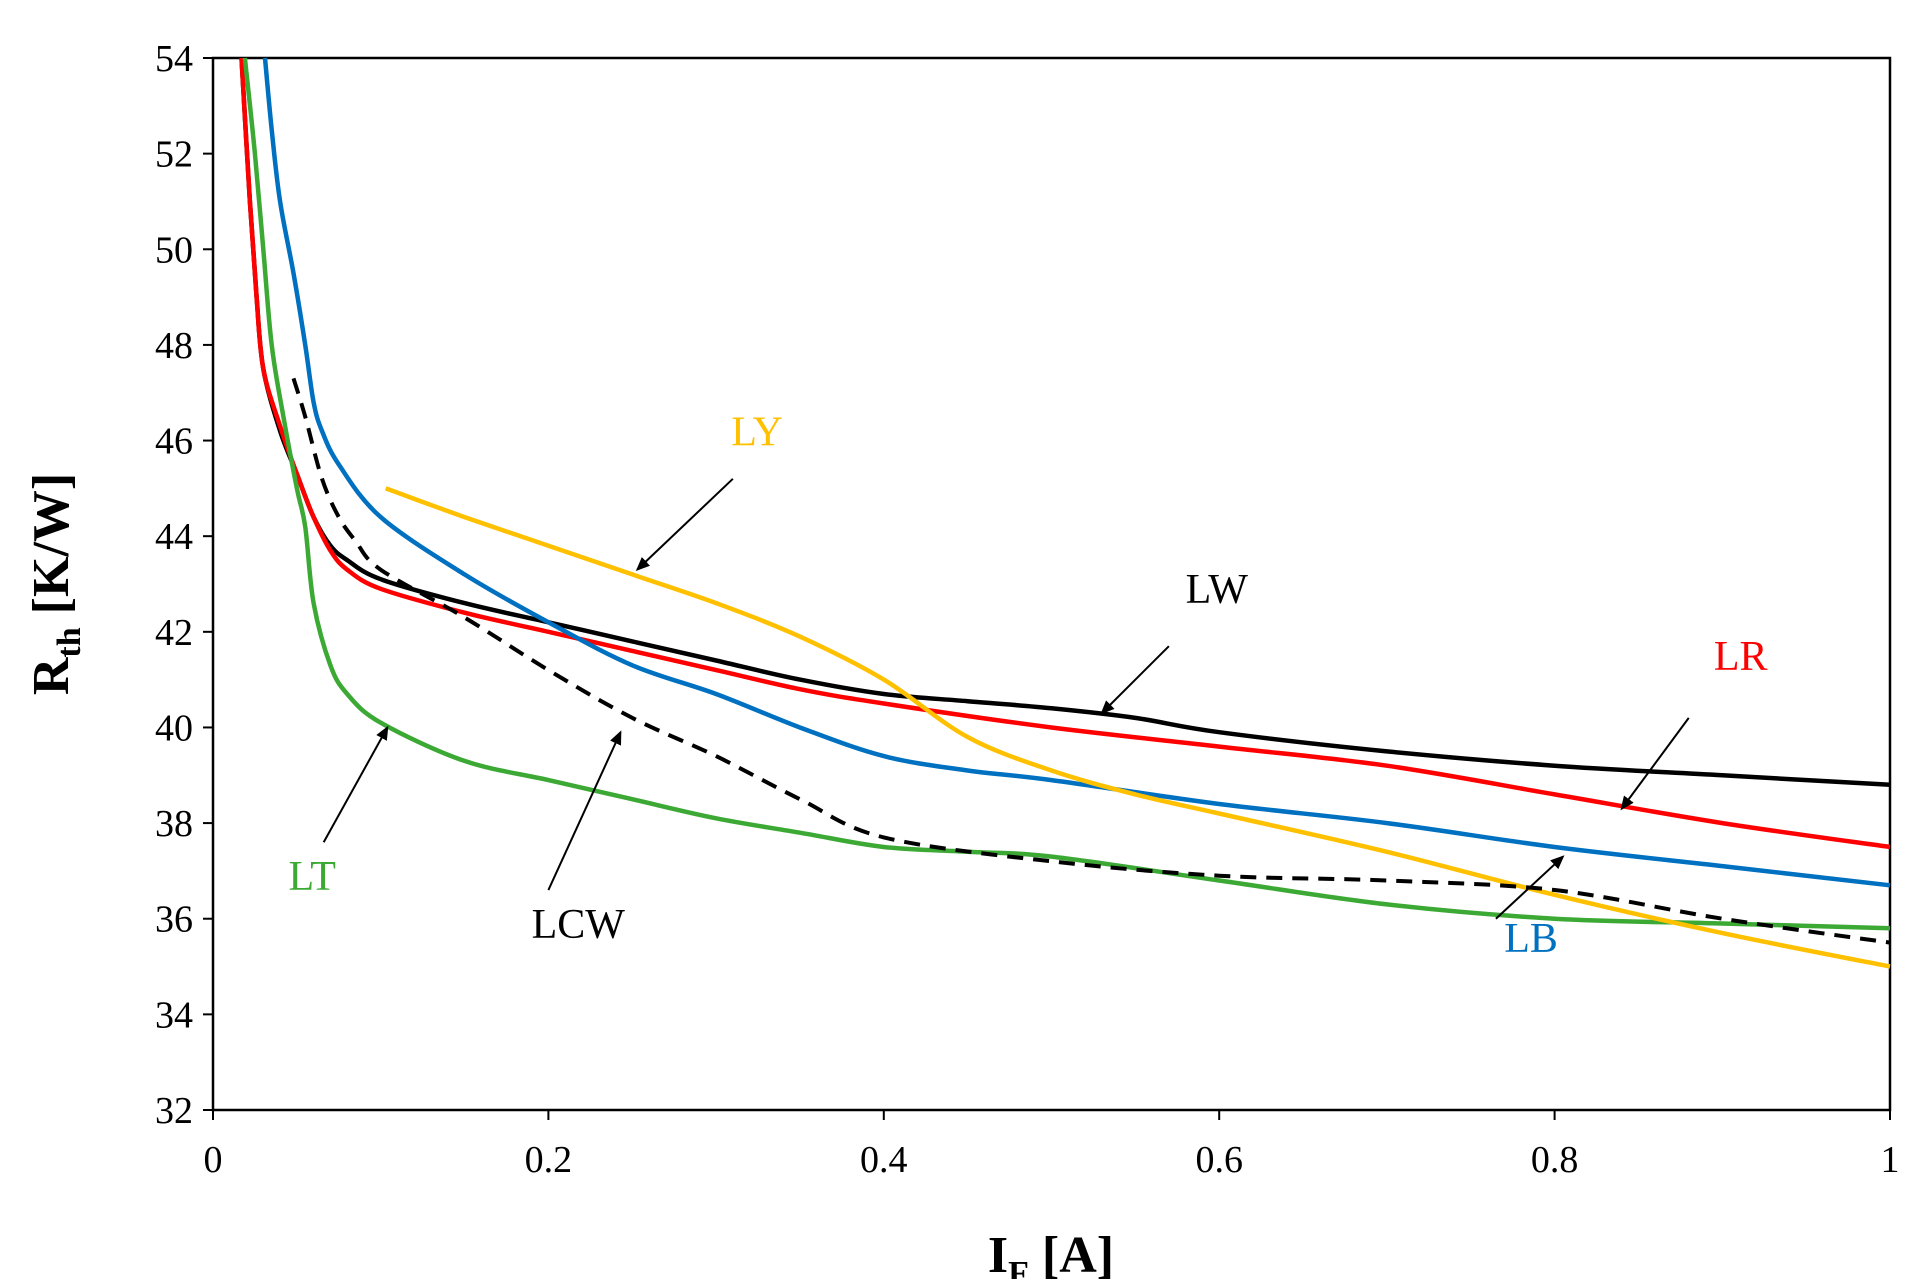 The height and width of the screenshot is (1279, 1923). Describe the element at coordinates (998, 1253) in the screenshot. I see `x-axis-title-main: I` at that location.